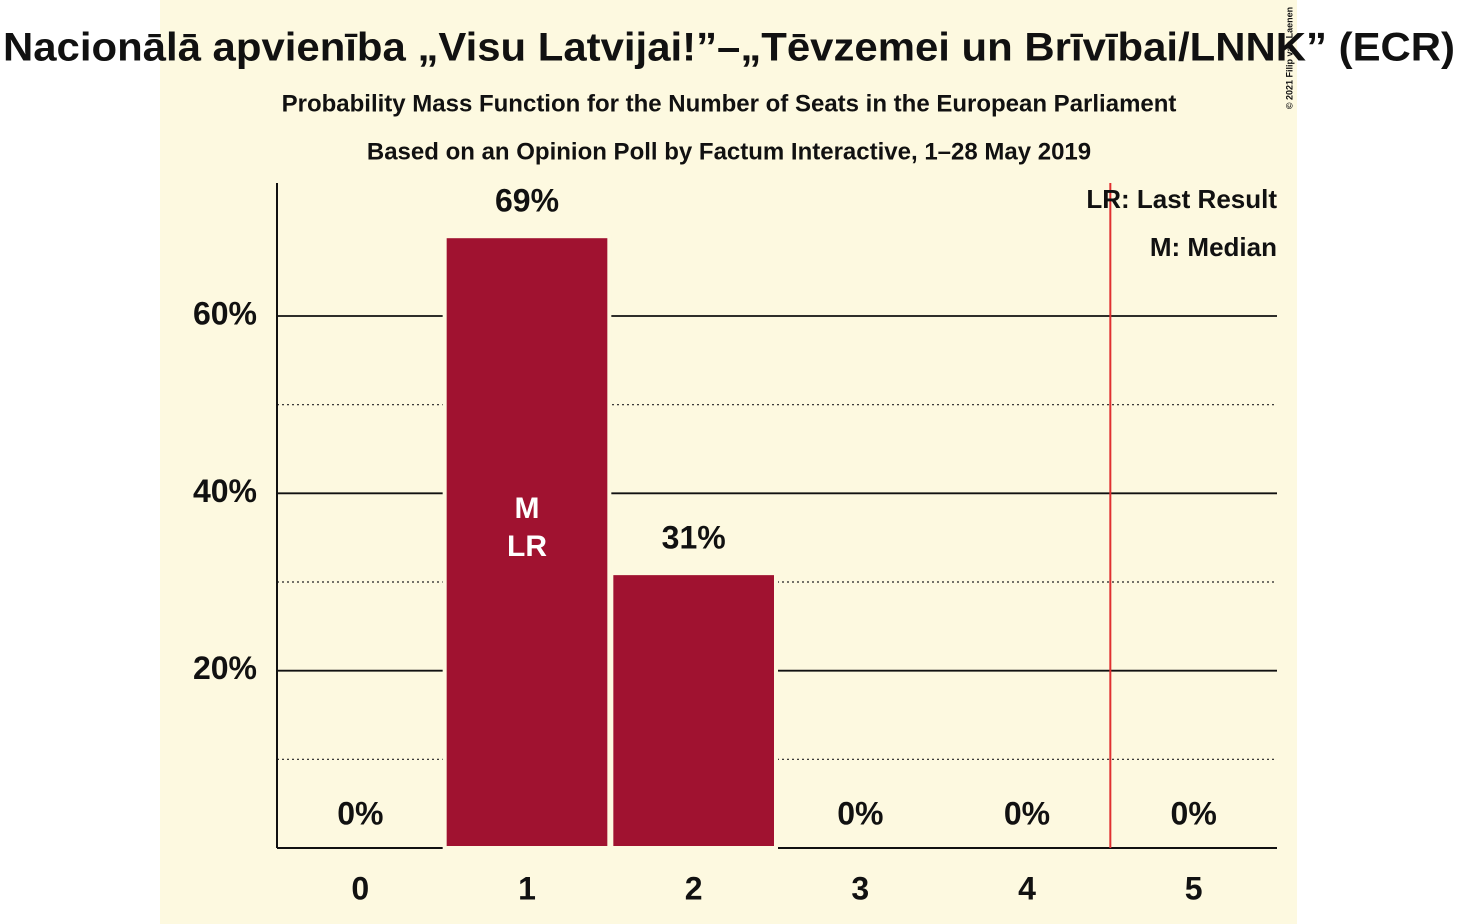 This screenshot has height=924, width=1458. What do you see at coordinates (527, 888) in the screenshot?
I see `x-tick-label: 1` at bounding box center [527, 888].